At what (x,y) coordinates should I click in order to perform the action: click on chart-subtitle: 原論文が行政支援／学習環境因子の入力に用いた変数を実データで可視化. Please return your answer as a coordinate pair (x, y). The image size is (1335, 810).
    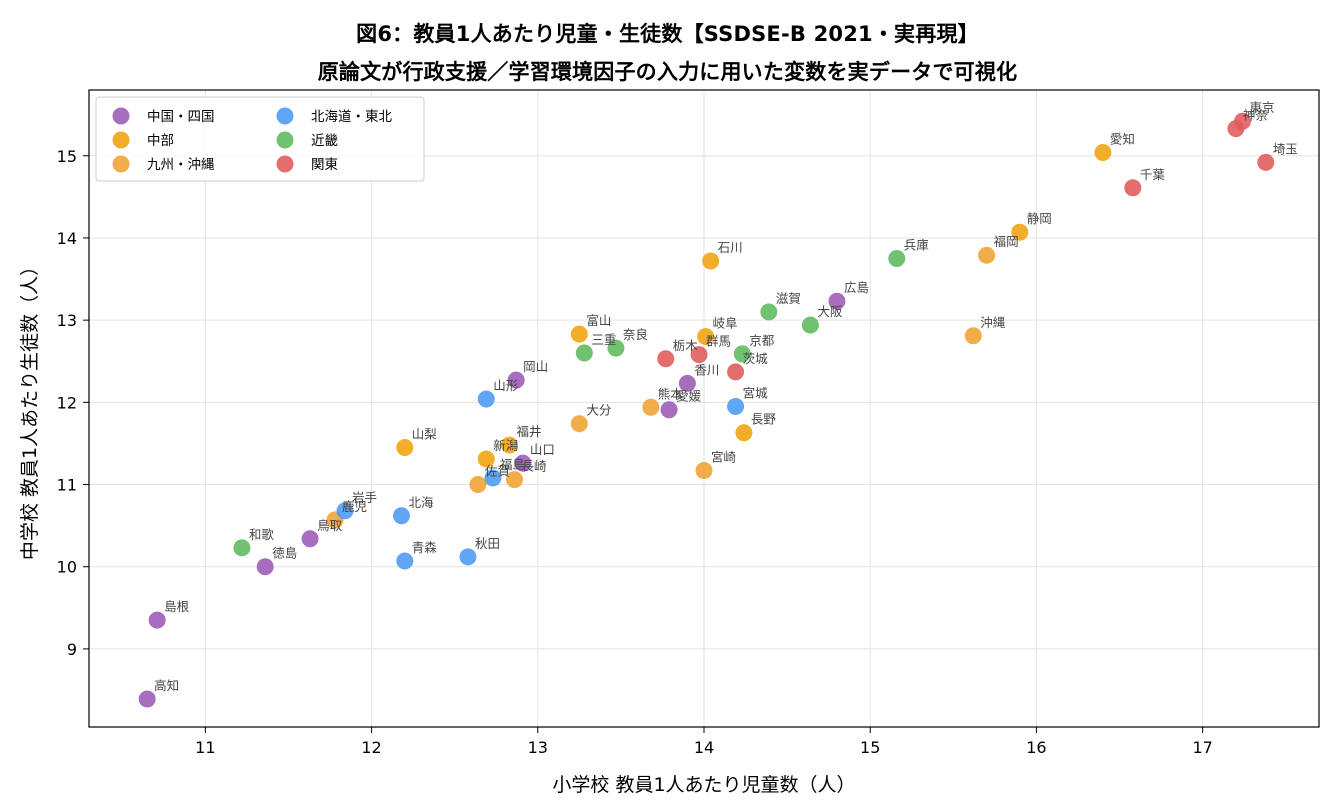
    Looking at the image, I should click on (667, 72).